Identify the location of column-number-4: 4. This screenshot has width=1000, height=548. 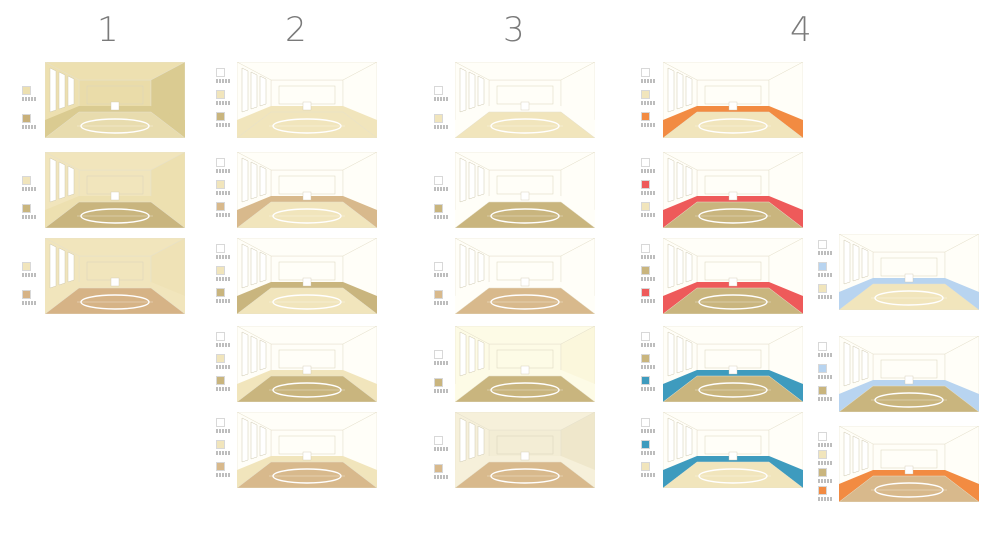
(801, 30).